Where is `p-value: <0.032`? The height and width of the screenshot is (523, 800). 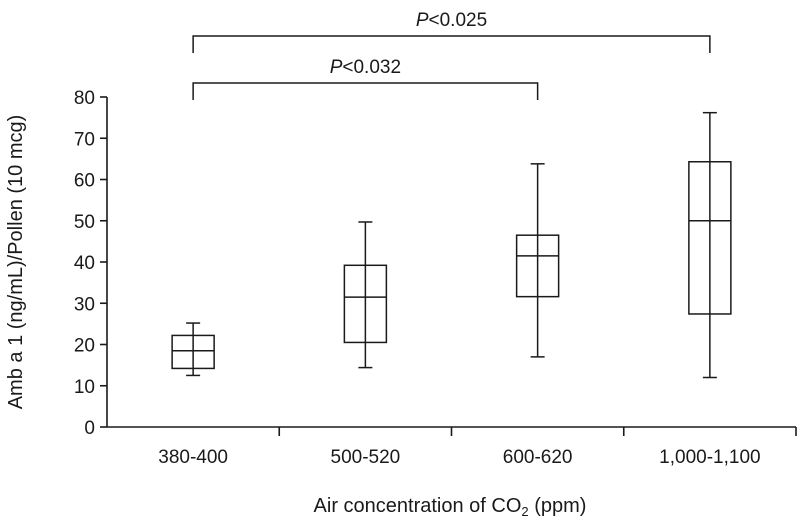 p-value: <0.032 is located at coordinates (371, 67).